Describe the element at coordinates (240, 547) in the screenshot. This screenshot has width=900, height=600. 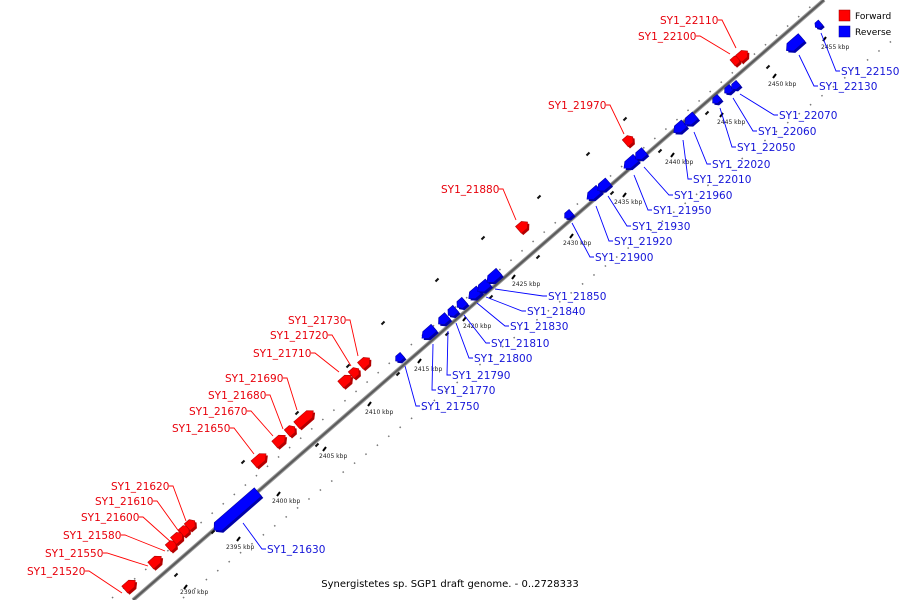
I see `ruler-tick-label: 2395 kbp` at that location.